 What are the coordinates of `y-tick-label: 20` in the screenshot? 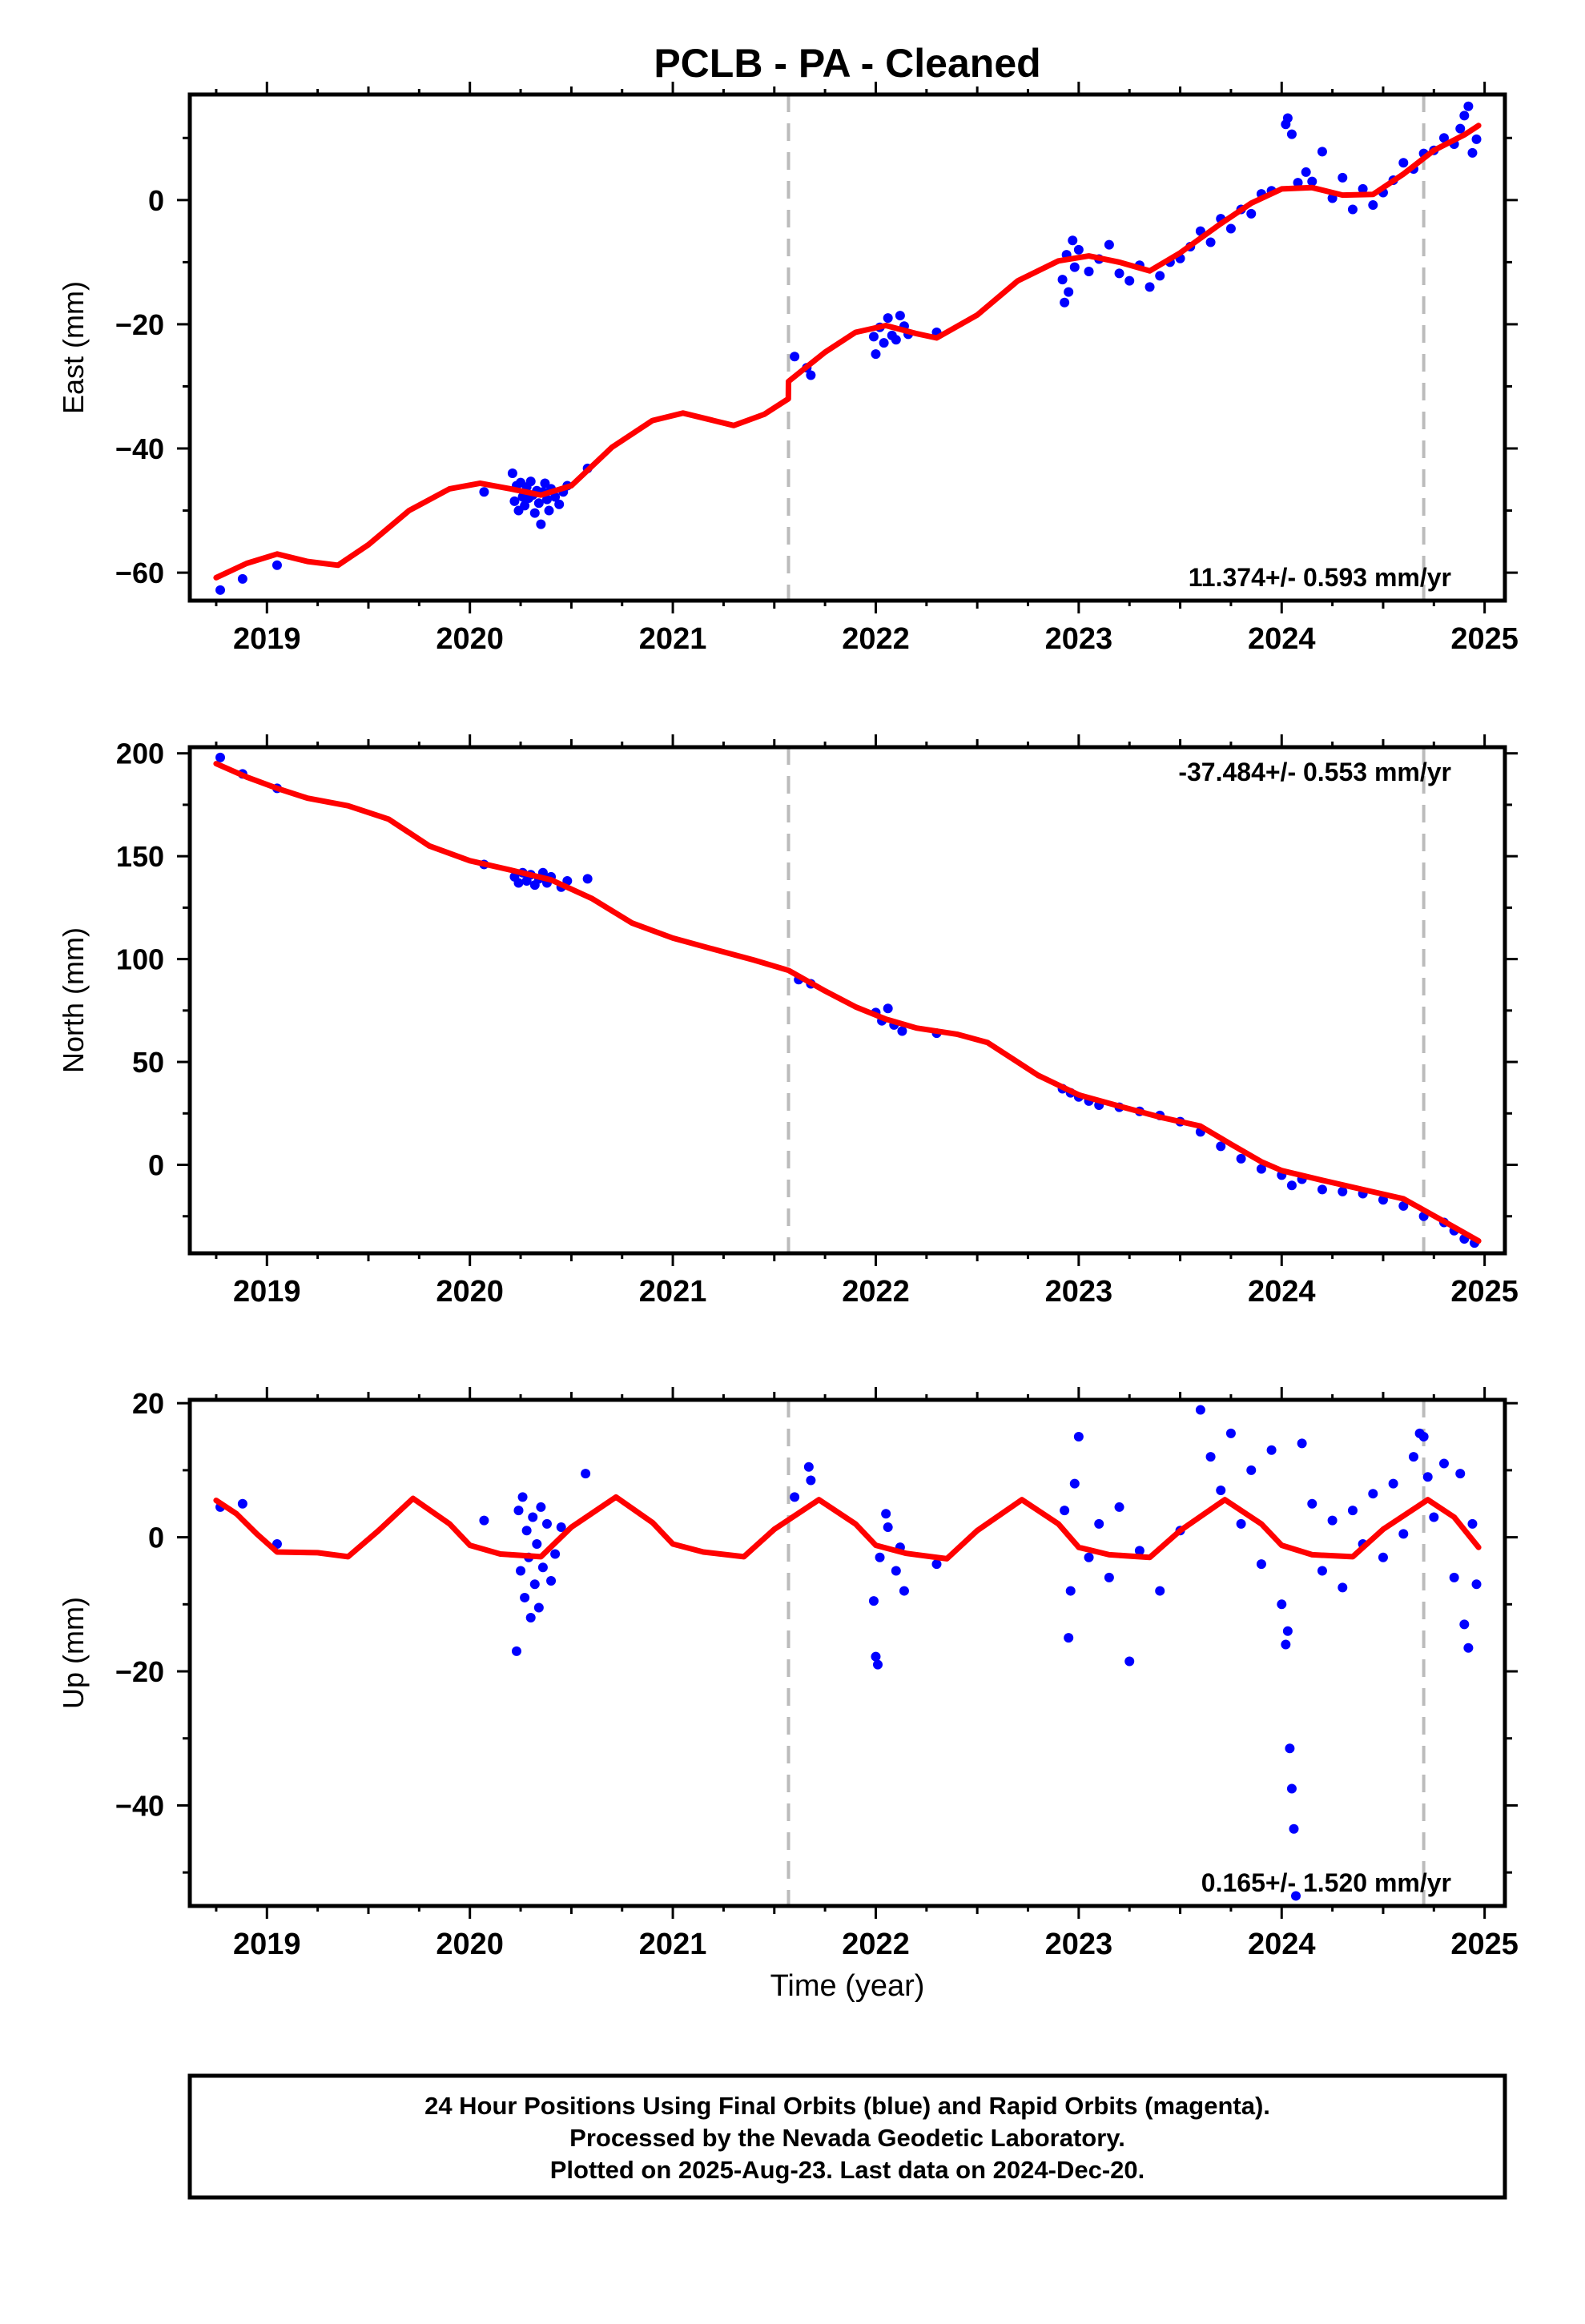 It's located at (148, 1403).